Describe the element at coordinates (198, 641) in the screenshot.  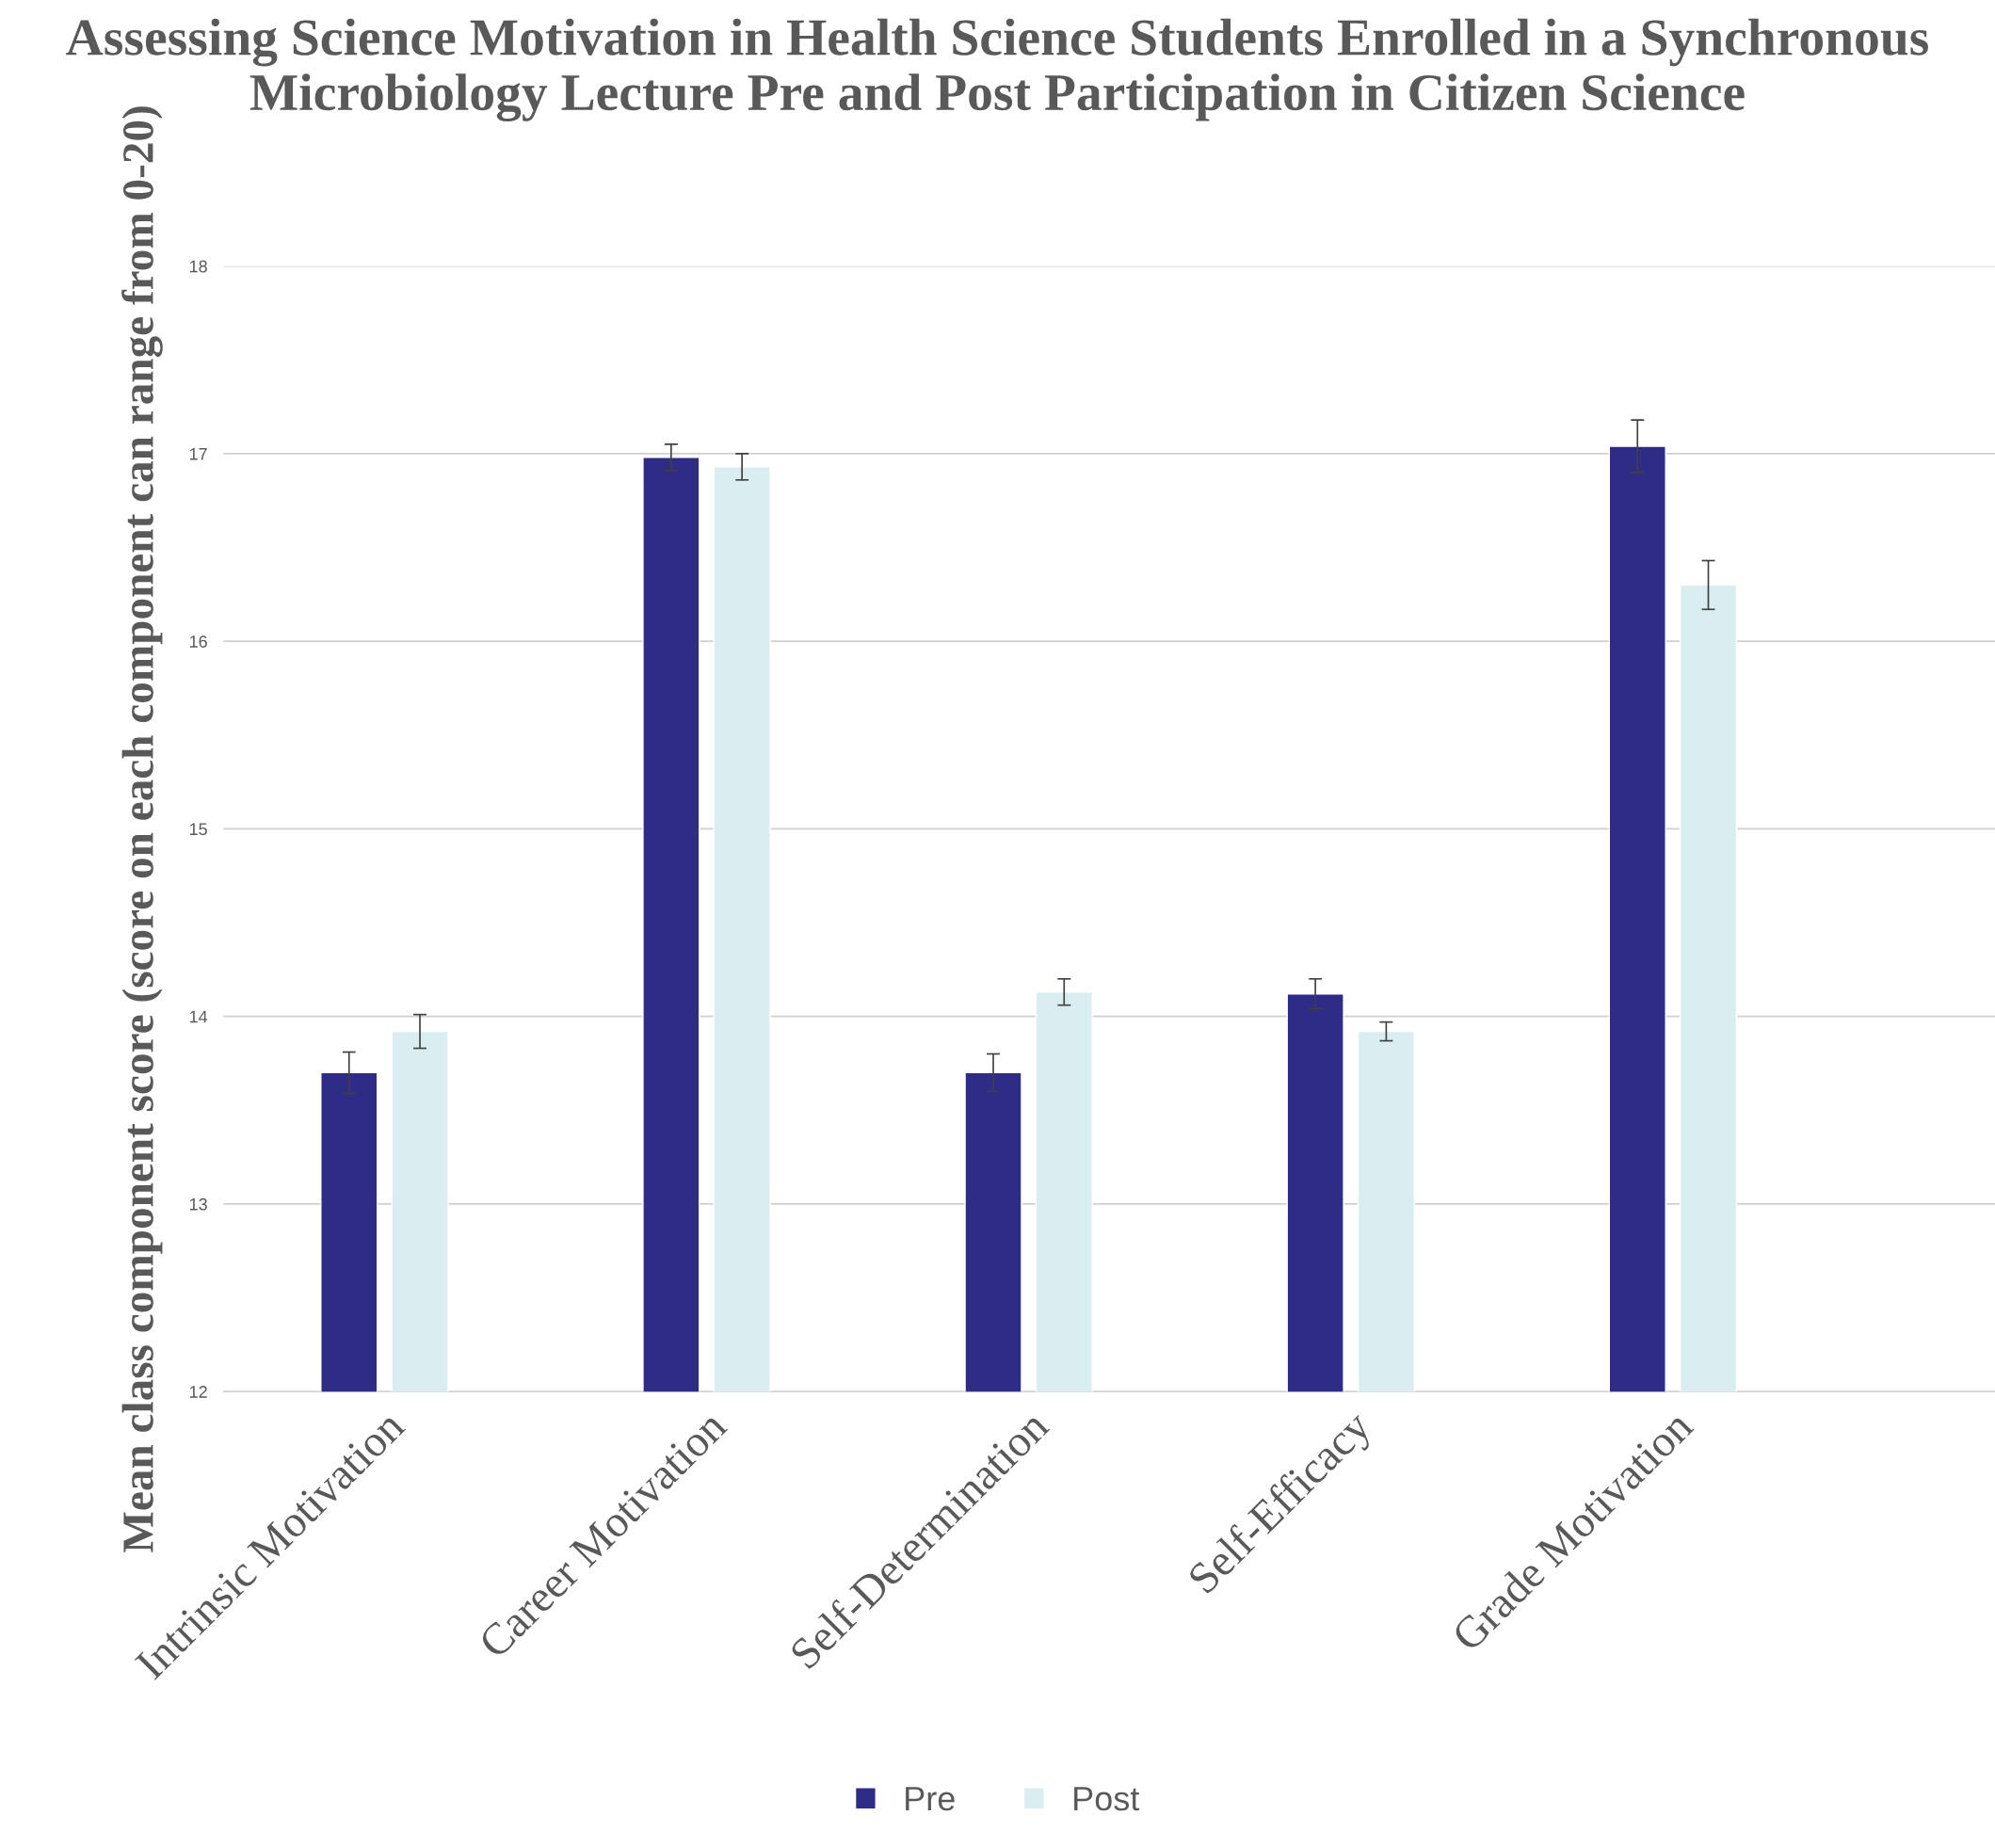
I see `y-tick-label: 16` at that location.